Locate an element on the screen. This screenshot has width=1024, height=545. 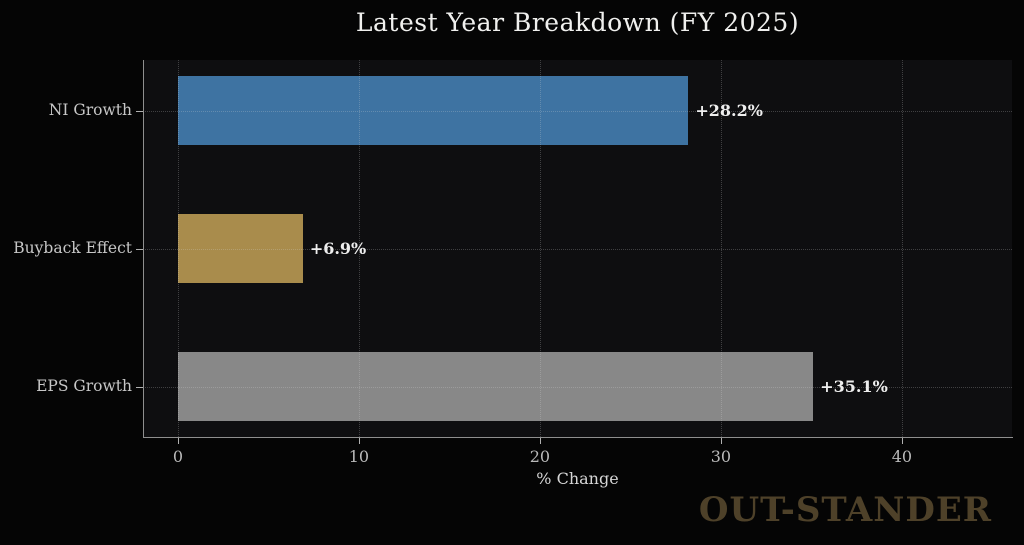
x-axis-label: % Change is located at coordinates (577, 478).